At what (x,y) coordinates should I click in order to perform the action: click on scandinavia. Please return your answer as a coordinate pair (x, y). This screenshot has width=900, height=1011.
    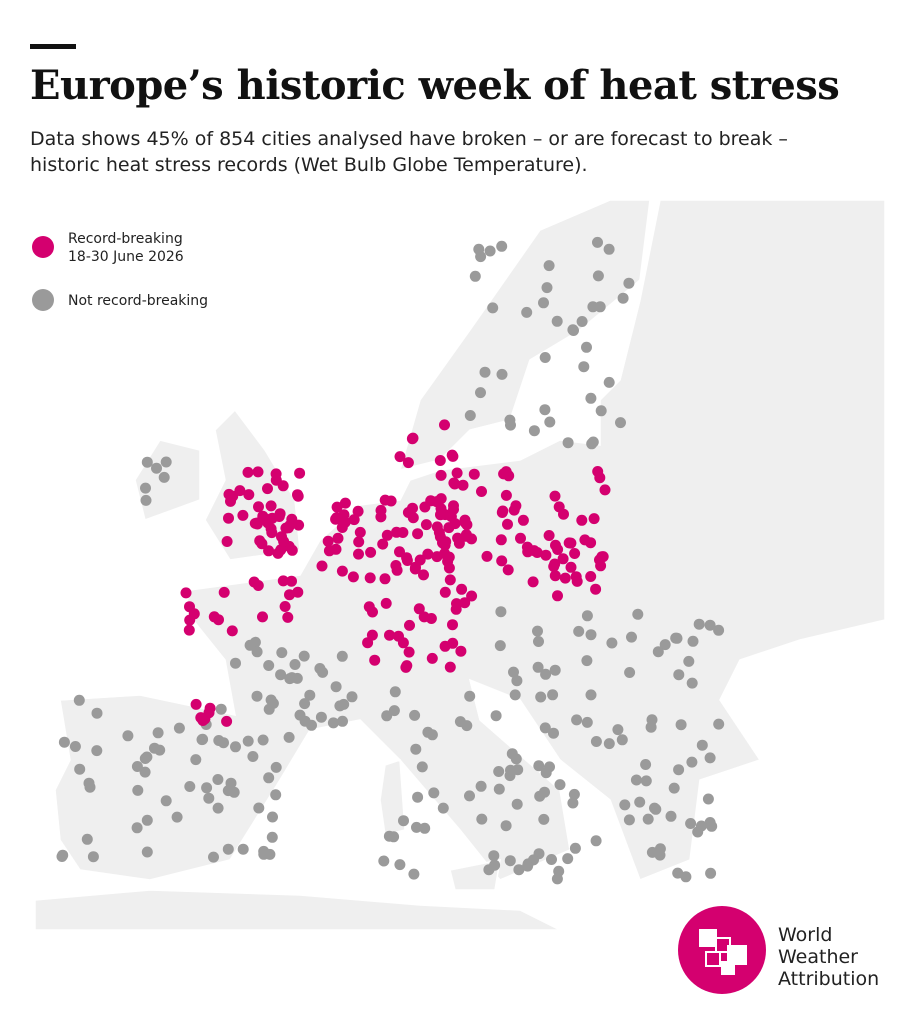
    Looking at the image, I should click on (524, 335).